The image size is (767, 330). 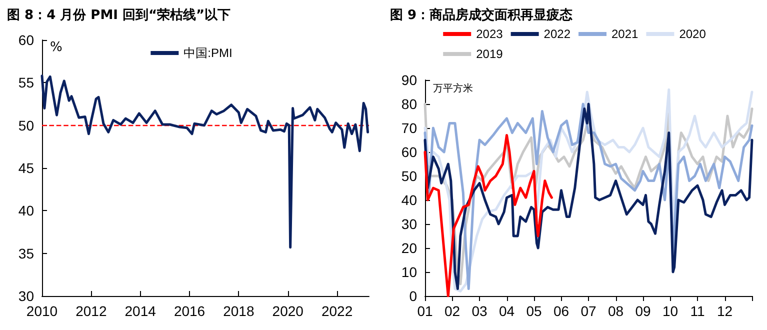 What do you see at coordinates (724, 311) in the screenshot?
I see `x-tick-label: 12` at bounding box center [724, 311].